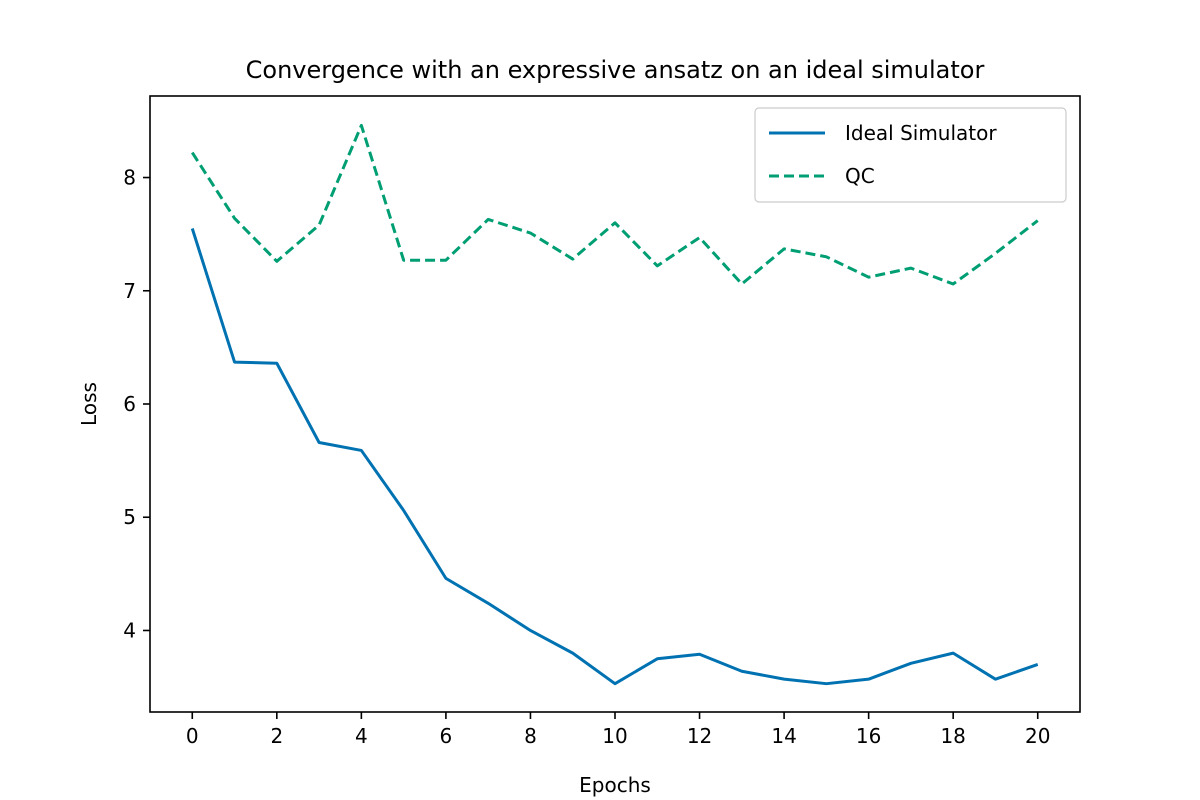  Describe the element at coordinates (129, 291) in the screenshot. I see `y-tick-label: 7` at that location.